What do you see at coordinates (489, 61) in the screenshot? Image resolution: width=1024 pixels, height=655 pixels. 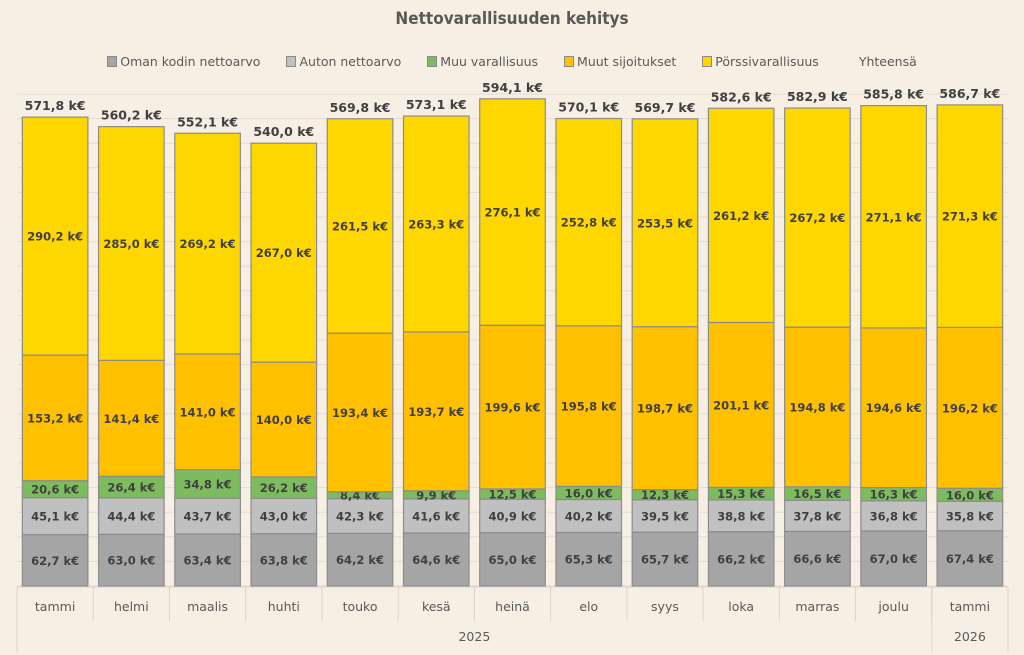 I see `legend-label: Muu varallisuus` at bounding box center [489, 61].